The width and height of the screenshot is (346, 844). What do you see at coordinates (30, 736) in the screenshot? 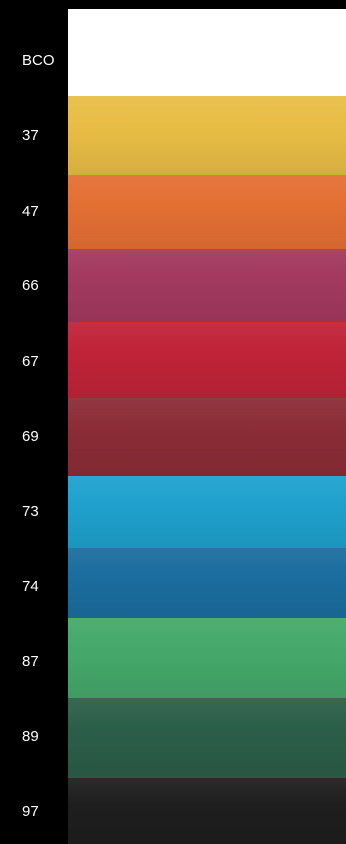
I see `color-code-label: 89` at bounding box center [30, 736].